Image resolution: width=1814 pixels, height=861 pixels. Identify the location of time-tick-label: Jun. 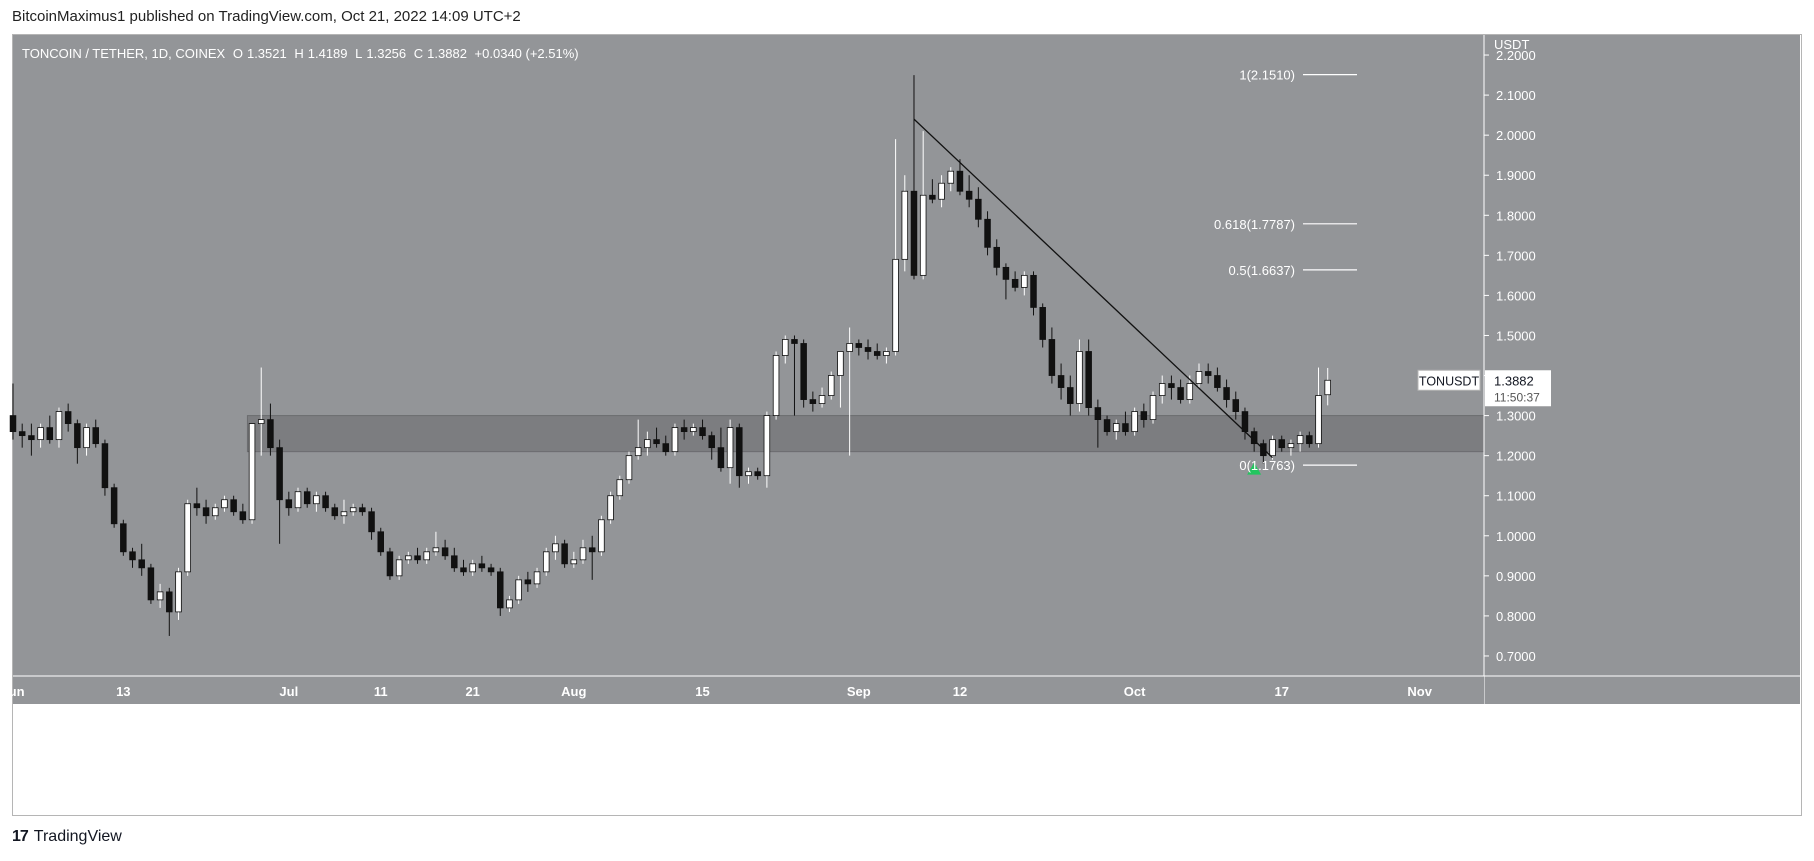
(12, 691).